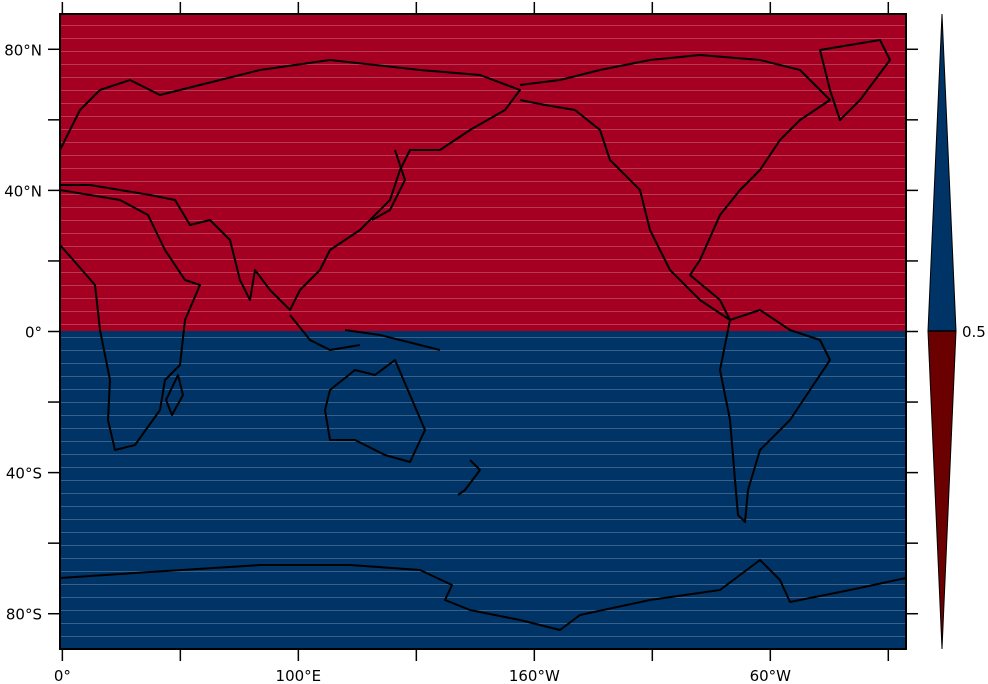  Describe the element at coordinates (174, 395) in the screenshot. I see `coastline-madagascar` at that location.